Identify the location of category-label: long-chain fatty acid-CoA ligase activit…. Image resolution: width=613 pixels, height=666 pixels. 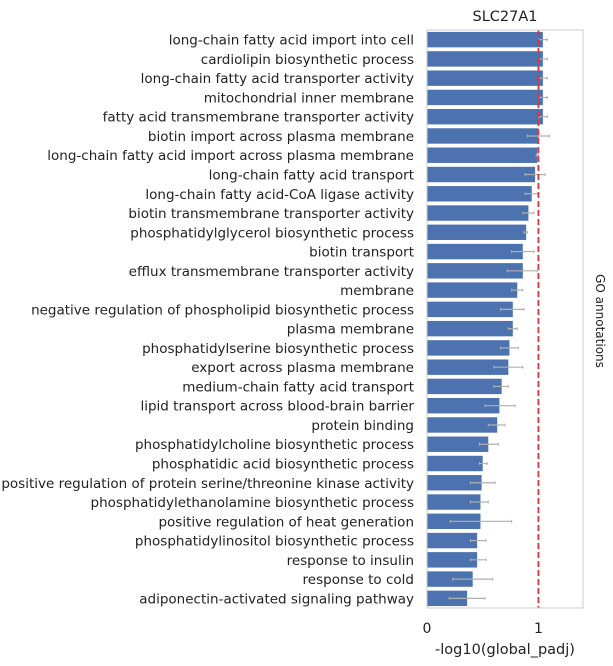
(279, 195).